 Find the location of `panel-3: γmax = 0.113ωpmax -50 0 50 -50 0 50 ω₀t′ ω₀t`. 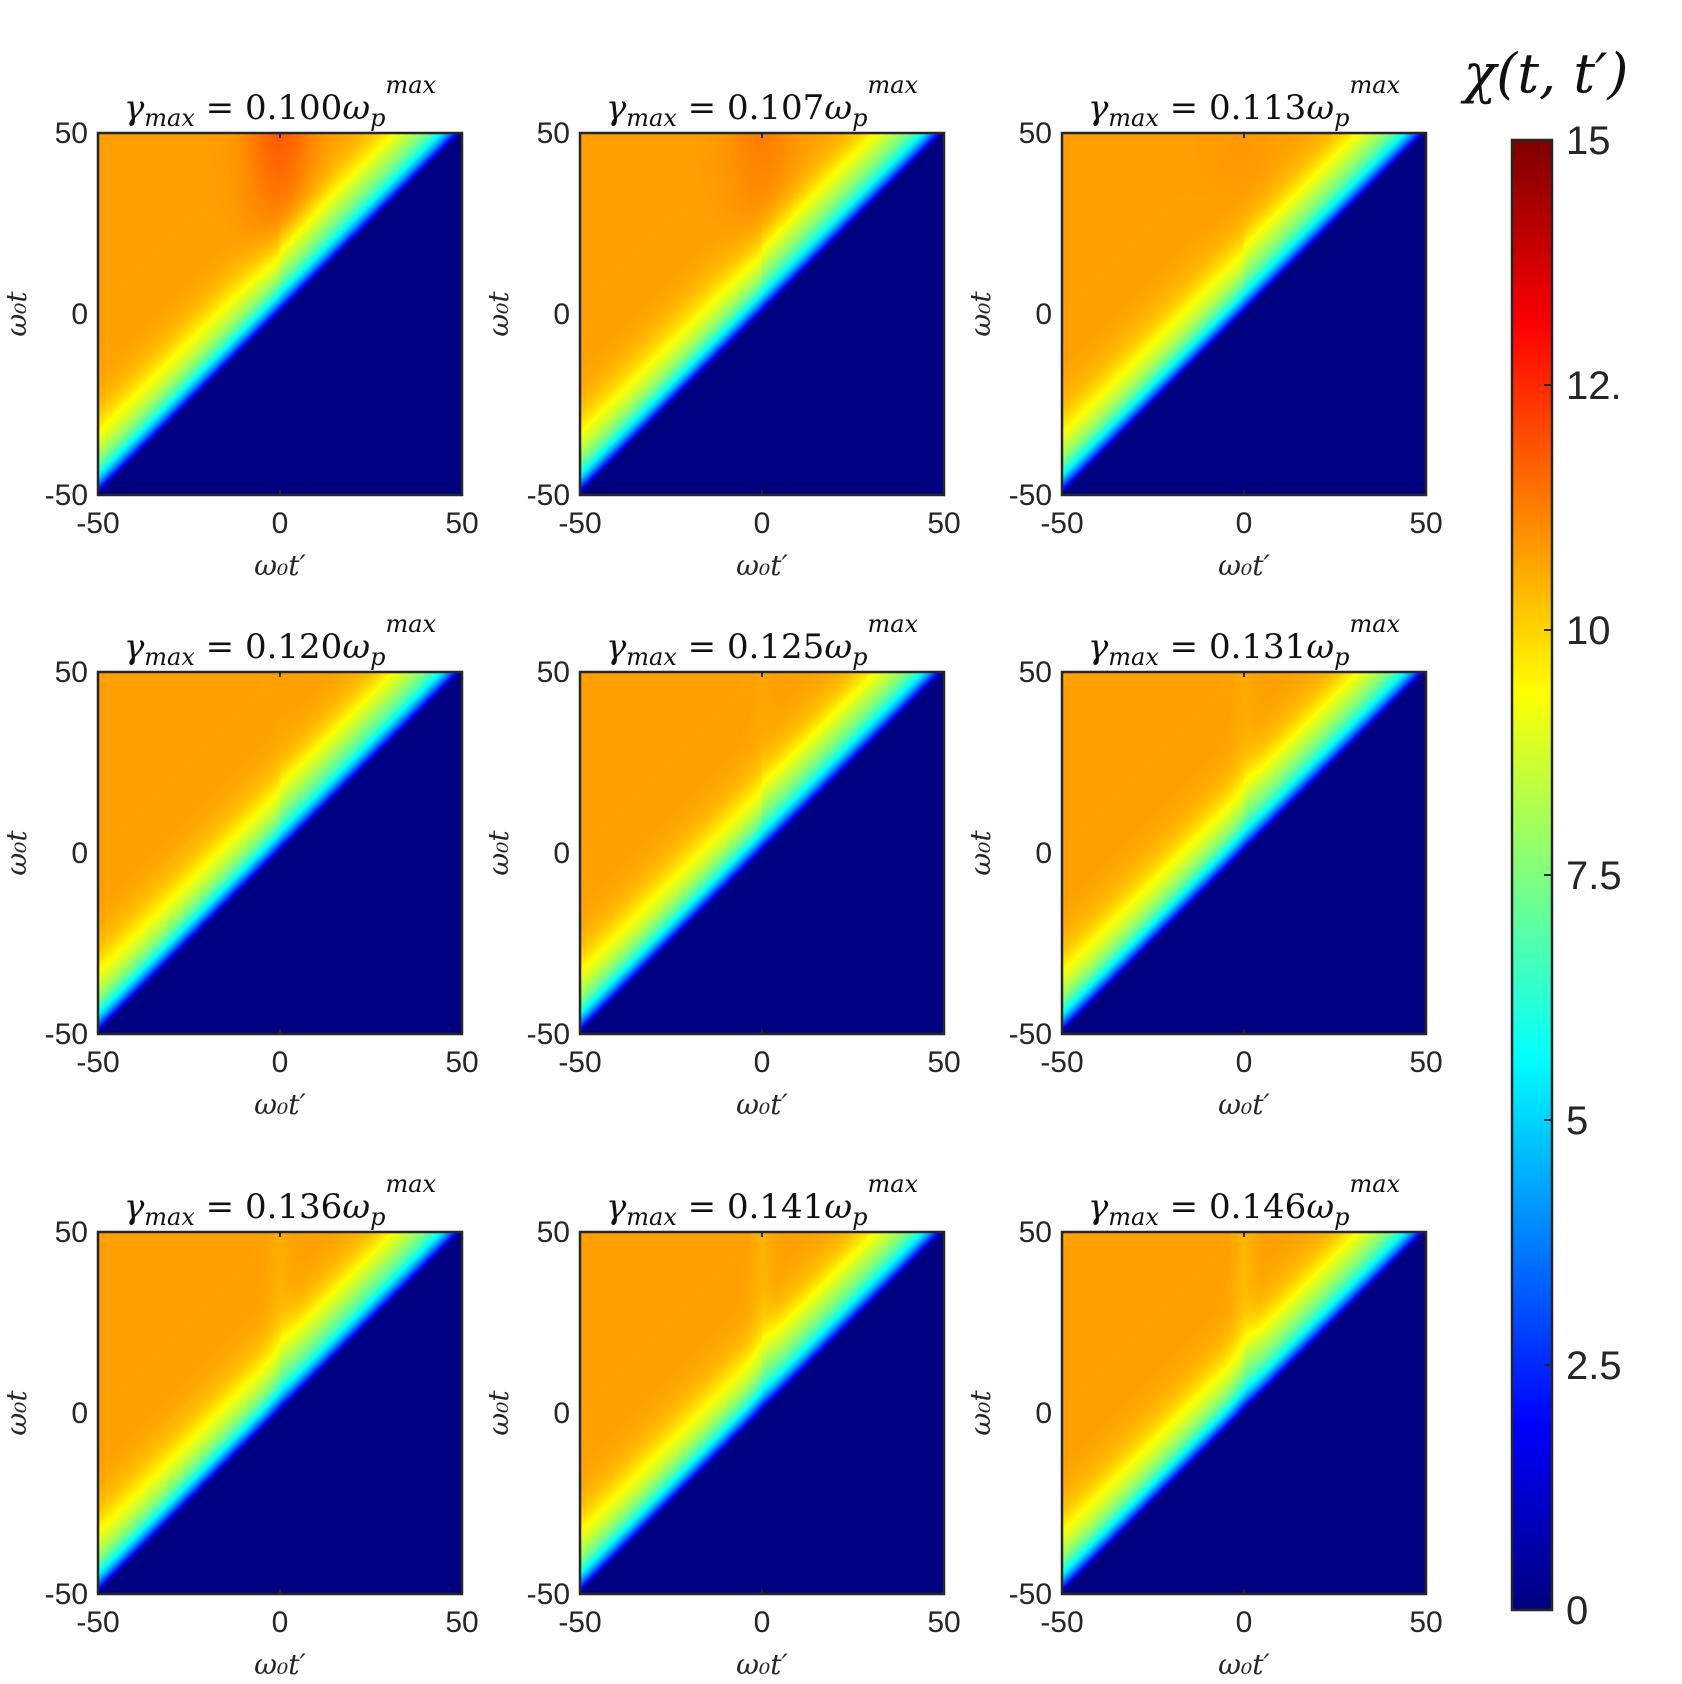

panel-3: γmax = 0.113ωpmax -50 0 50 -50 0 50 ω₀t′ ω₀t is located at coordinates (1203, 326).